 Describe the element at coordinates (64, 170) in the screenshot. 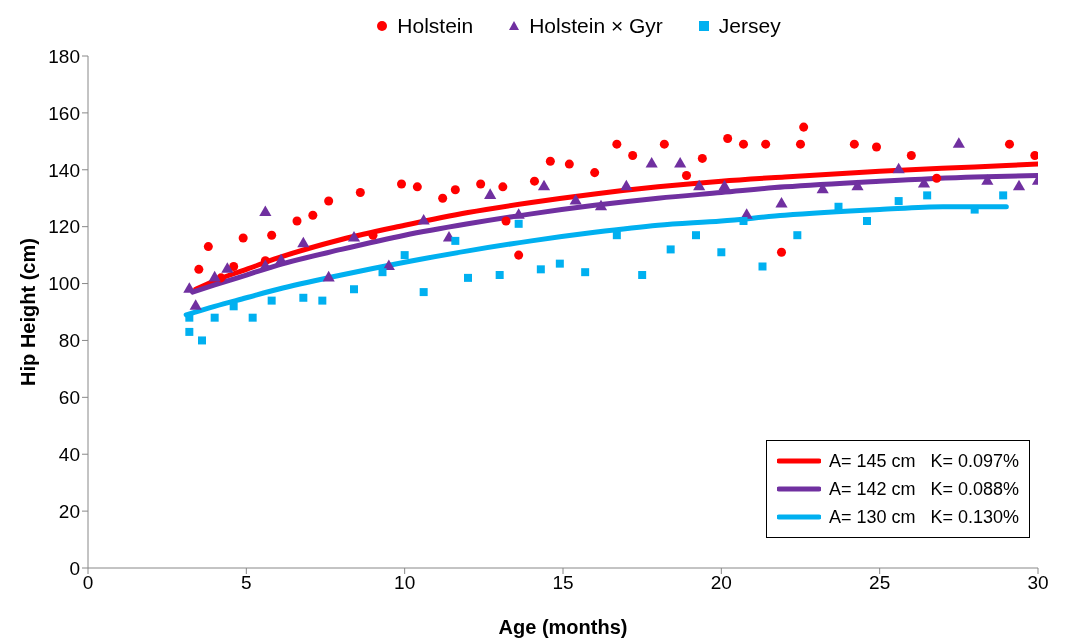

I see `y-tick-label: 140` at that location.